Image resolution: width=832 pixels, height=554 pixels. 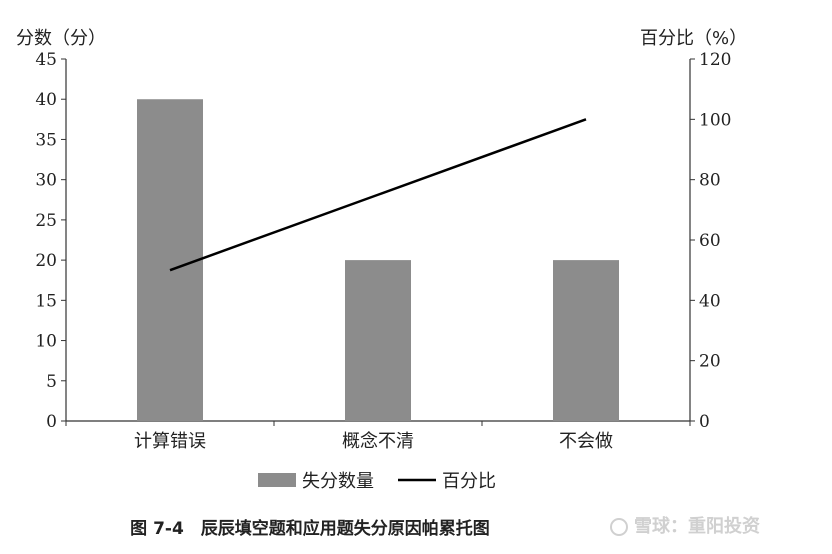 I want to click on watermark-text: 雪球：重阳投资, so click(x=697, y=526).